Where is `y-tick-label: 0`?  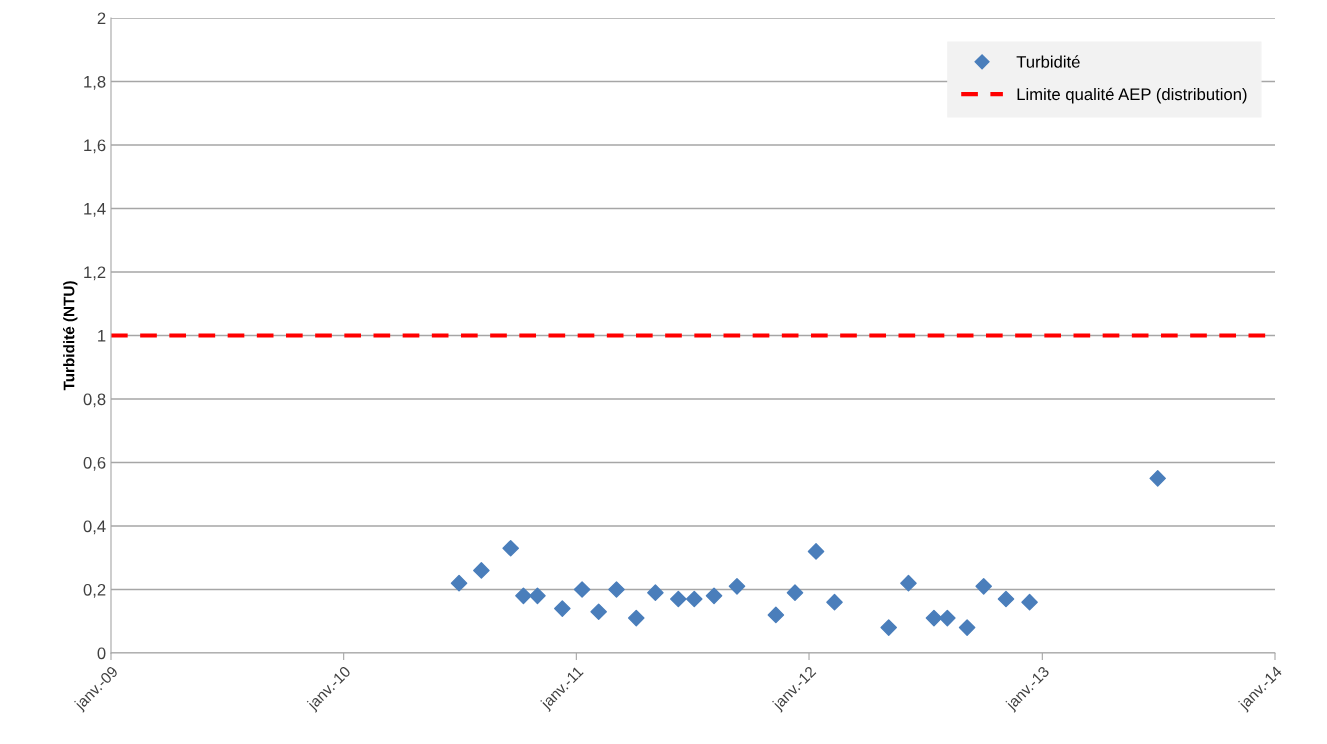 y-tick-label: 0 is located at coordinates (101, 653).